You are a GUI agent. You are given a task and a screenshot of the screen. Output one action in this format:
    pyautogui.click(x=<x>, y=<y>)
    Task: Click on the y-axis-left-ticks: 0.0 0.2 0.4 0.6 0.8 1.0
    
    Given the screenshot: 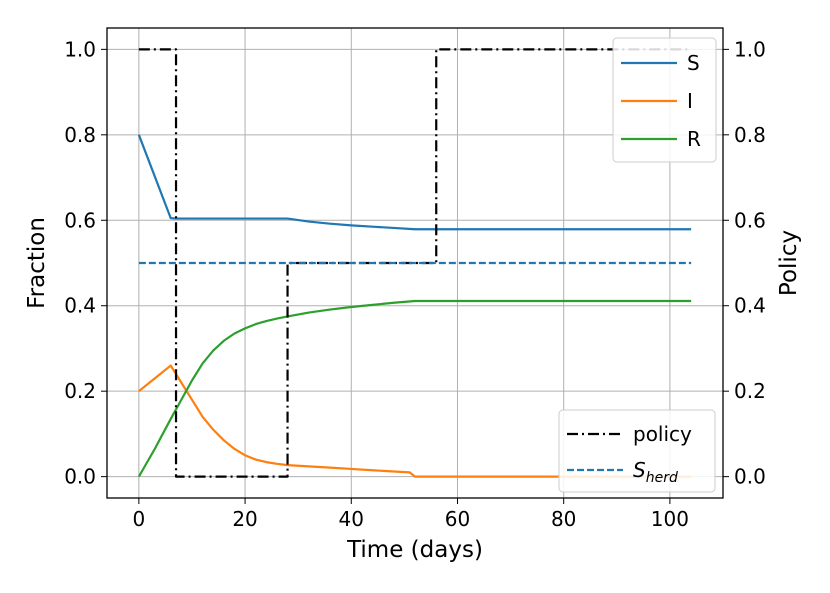 What is the action you would take?
    pyautogui.click(x=85, y=263)
    